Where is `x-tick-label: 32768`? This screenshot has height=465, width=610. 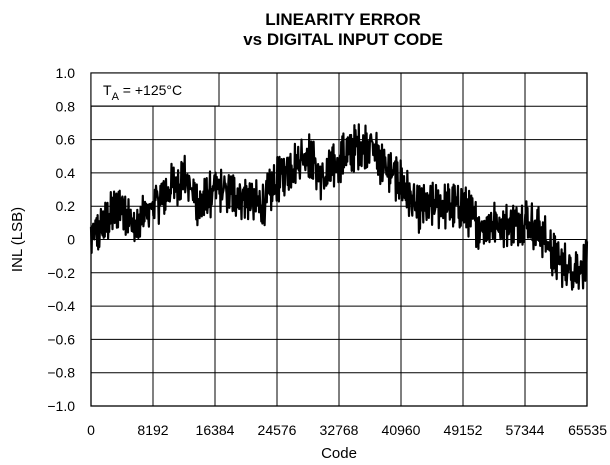
x-tick-label: 32768 is located at coordinates (339, 430).